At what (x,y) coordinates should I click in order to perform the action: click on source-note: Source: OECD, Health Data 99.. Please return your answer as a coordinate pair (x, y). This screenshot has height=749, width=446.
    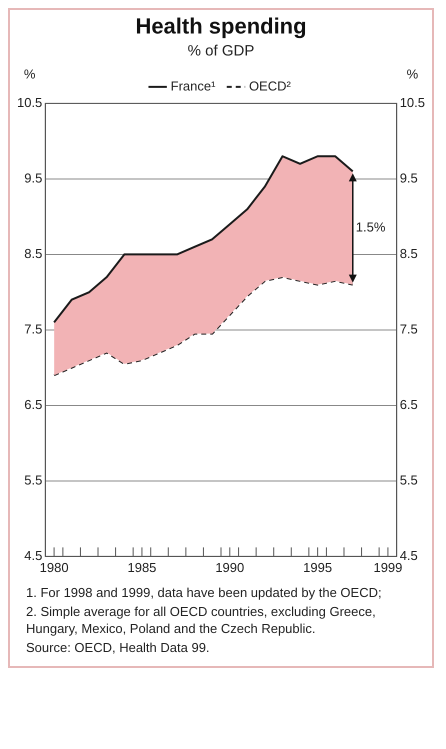
    Looking at the image, I should click on (118, 647).